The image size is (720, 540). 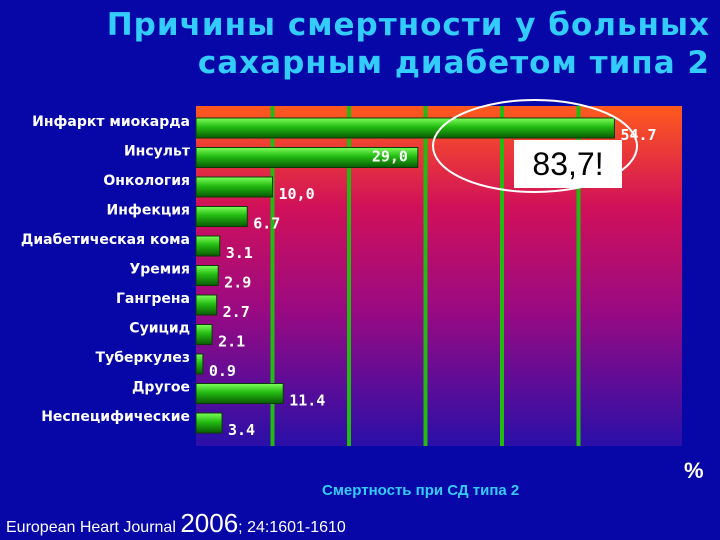 What do you see at coordinates (105, 240) in the screenshot?
I see `category-label: Диабетическая кома` at bounding box center [105, 240].